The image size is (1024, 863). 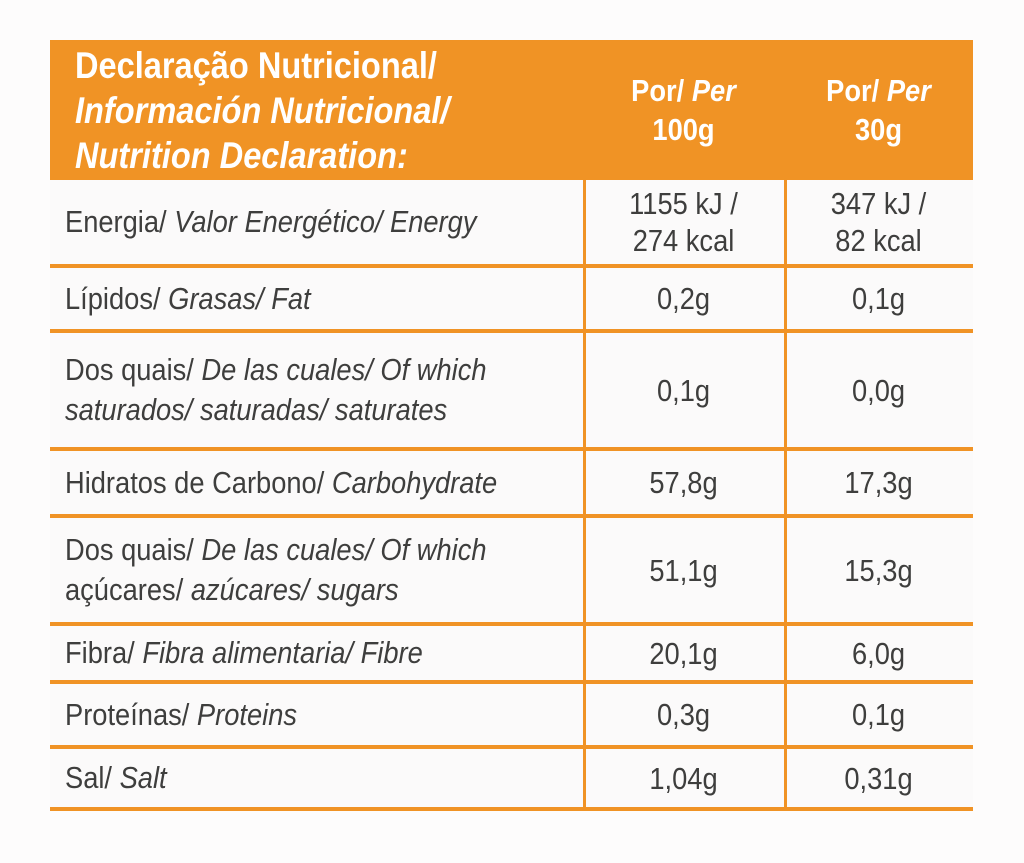 What do you see at coordinates (281, 482) in the screenshot?
I see `nutrient-label: Hidratos de Carbono/ Carbohydrate` at bounding box center [281, 482].